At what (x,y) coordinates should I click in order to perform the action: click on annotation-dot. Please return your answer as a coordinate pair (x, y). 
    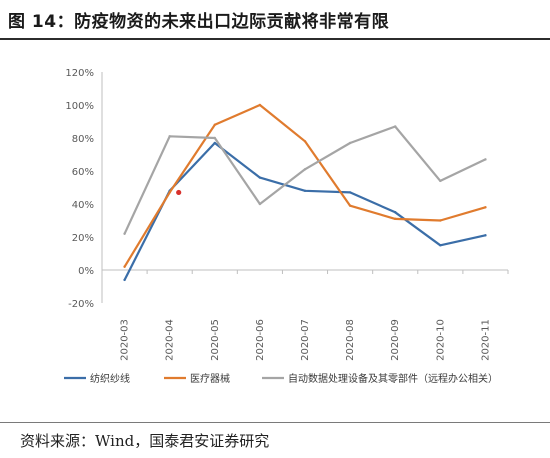
    Looking at the image, I should click on (179, 192).